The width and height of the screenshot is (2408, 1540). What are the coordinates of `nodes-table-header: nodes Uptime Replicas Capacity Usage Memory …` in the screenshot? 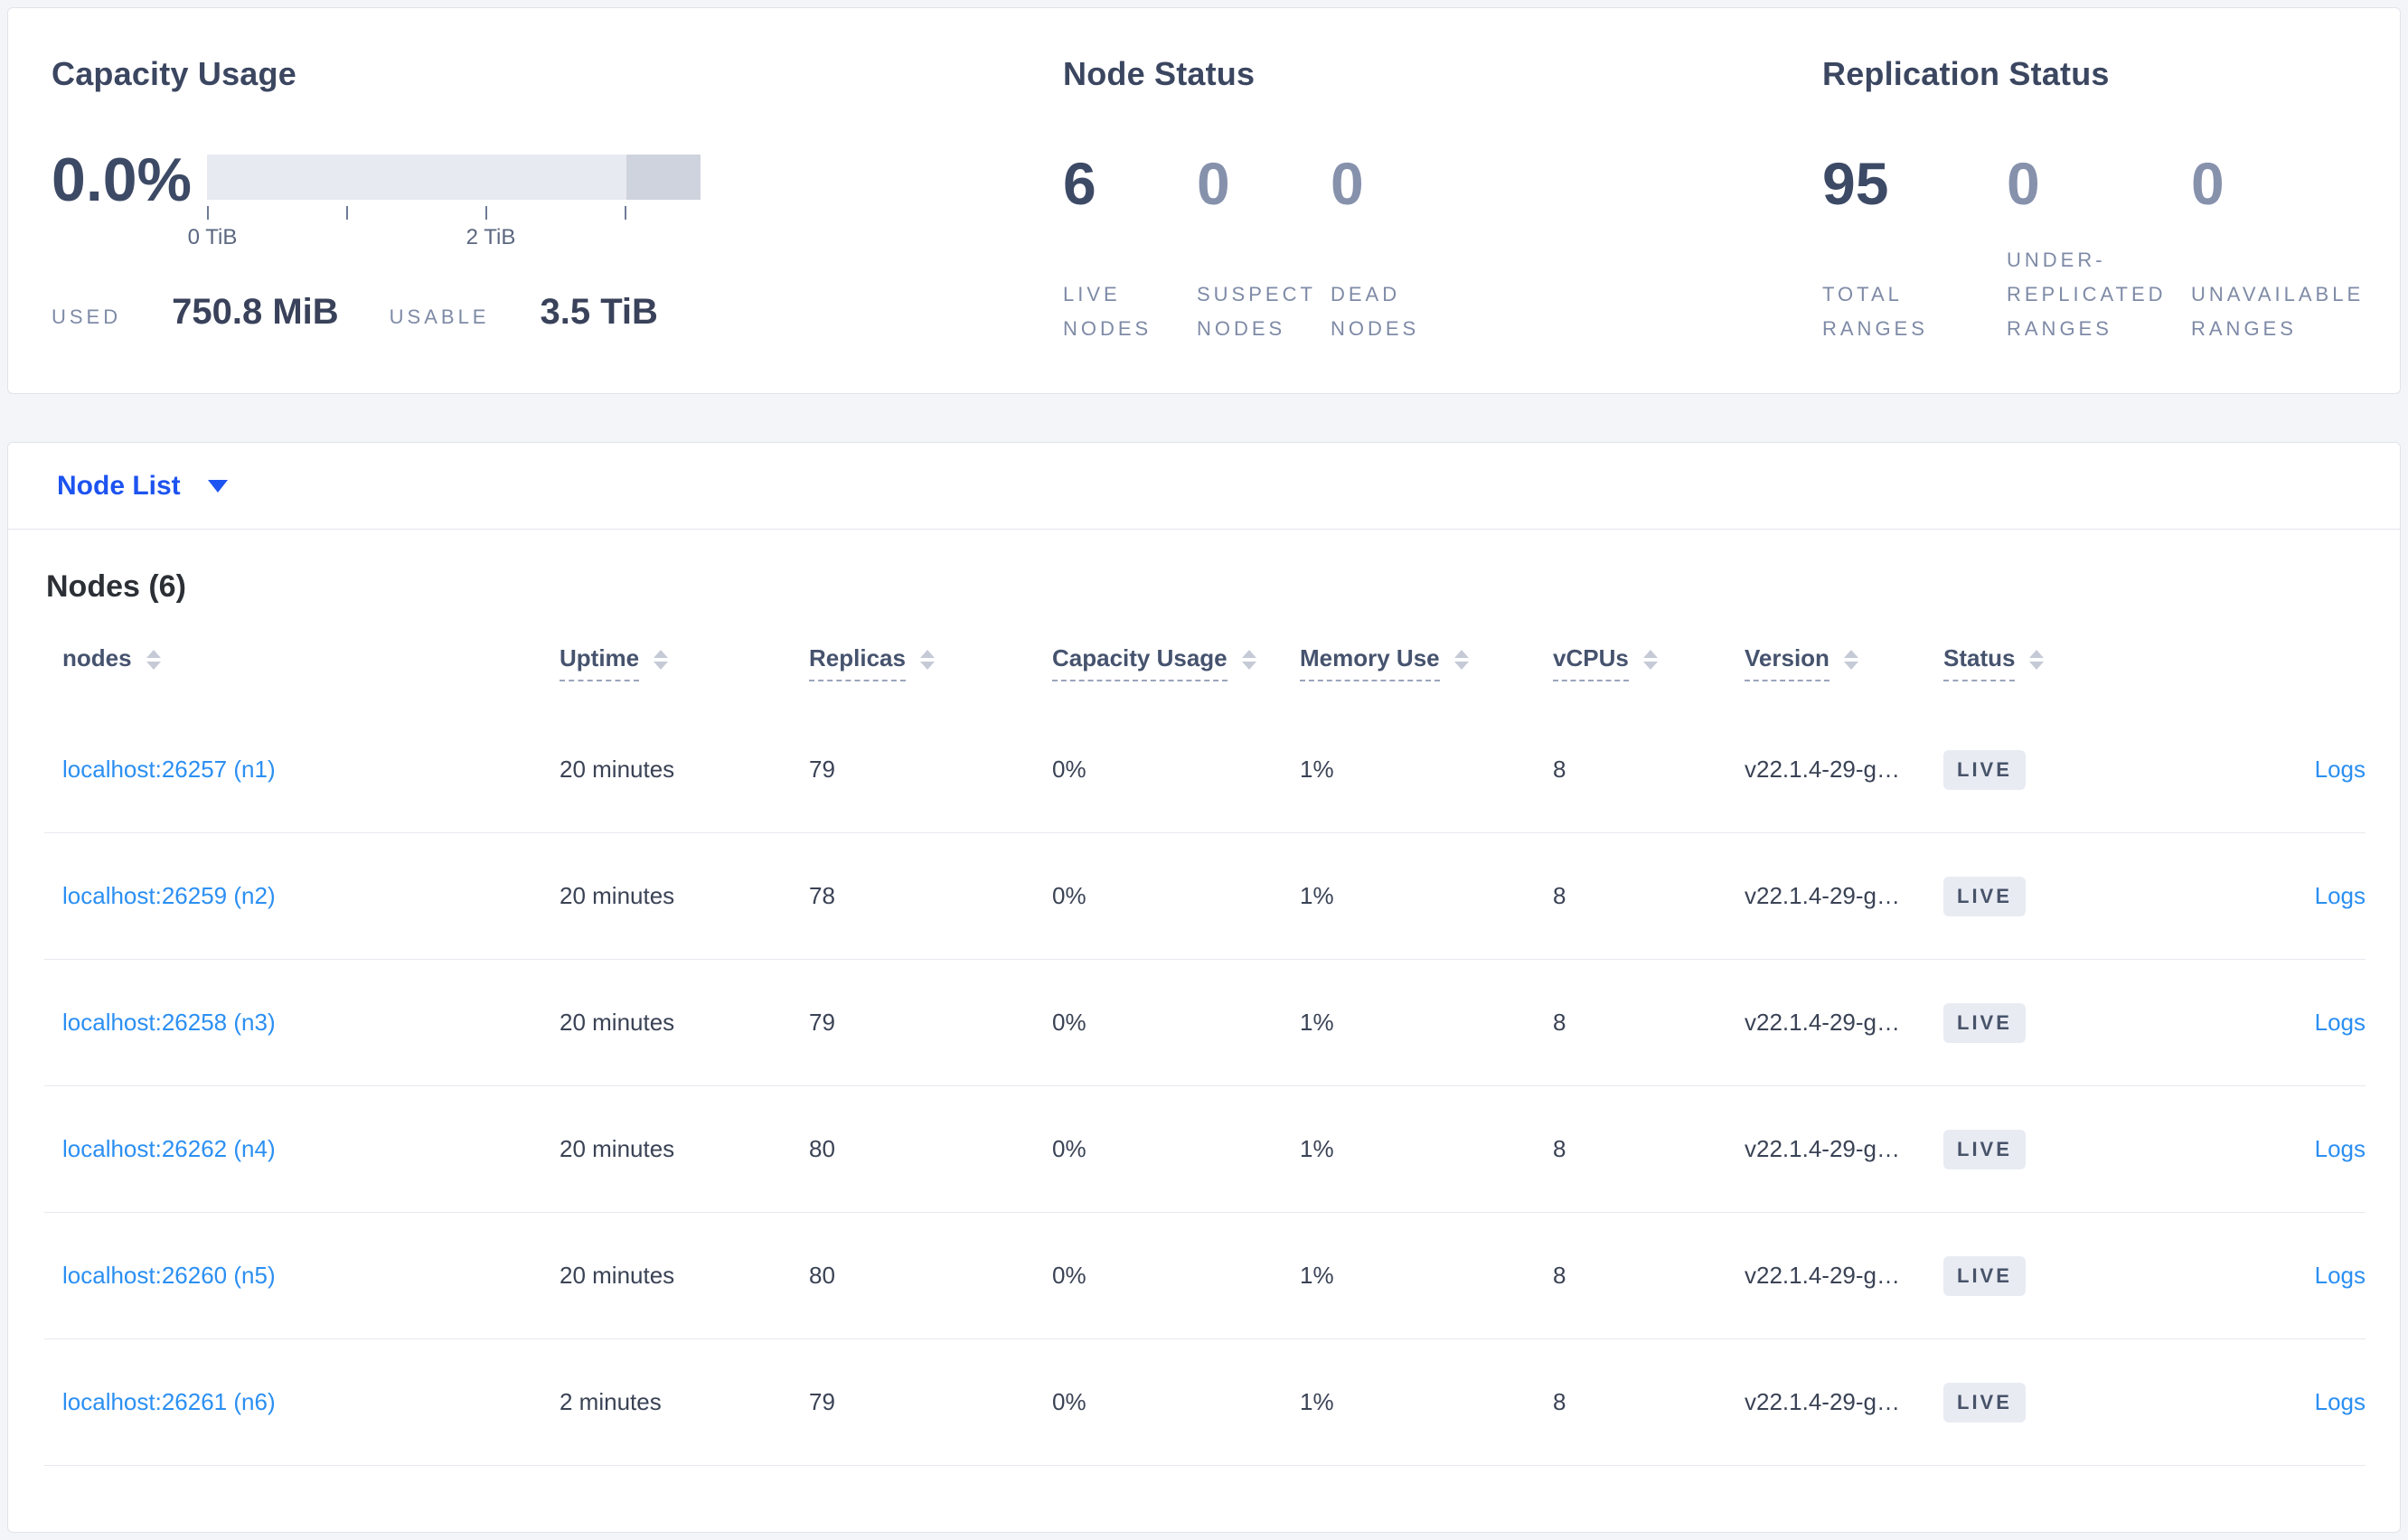 It's located at (1205, 675).